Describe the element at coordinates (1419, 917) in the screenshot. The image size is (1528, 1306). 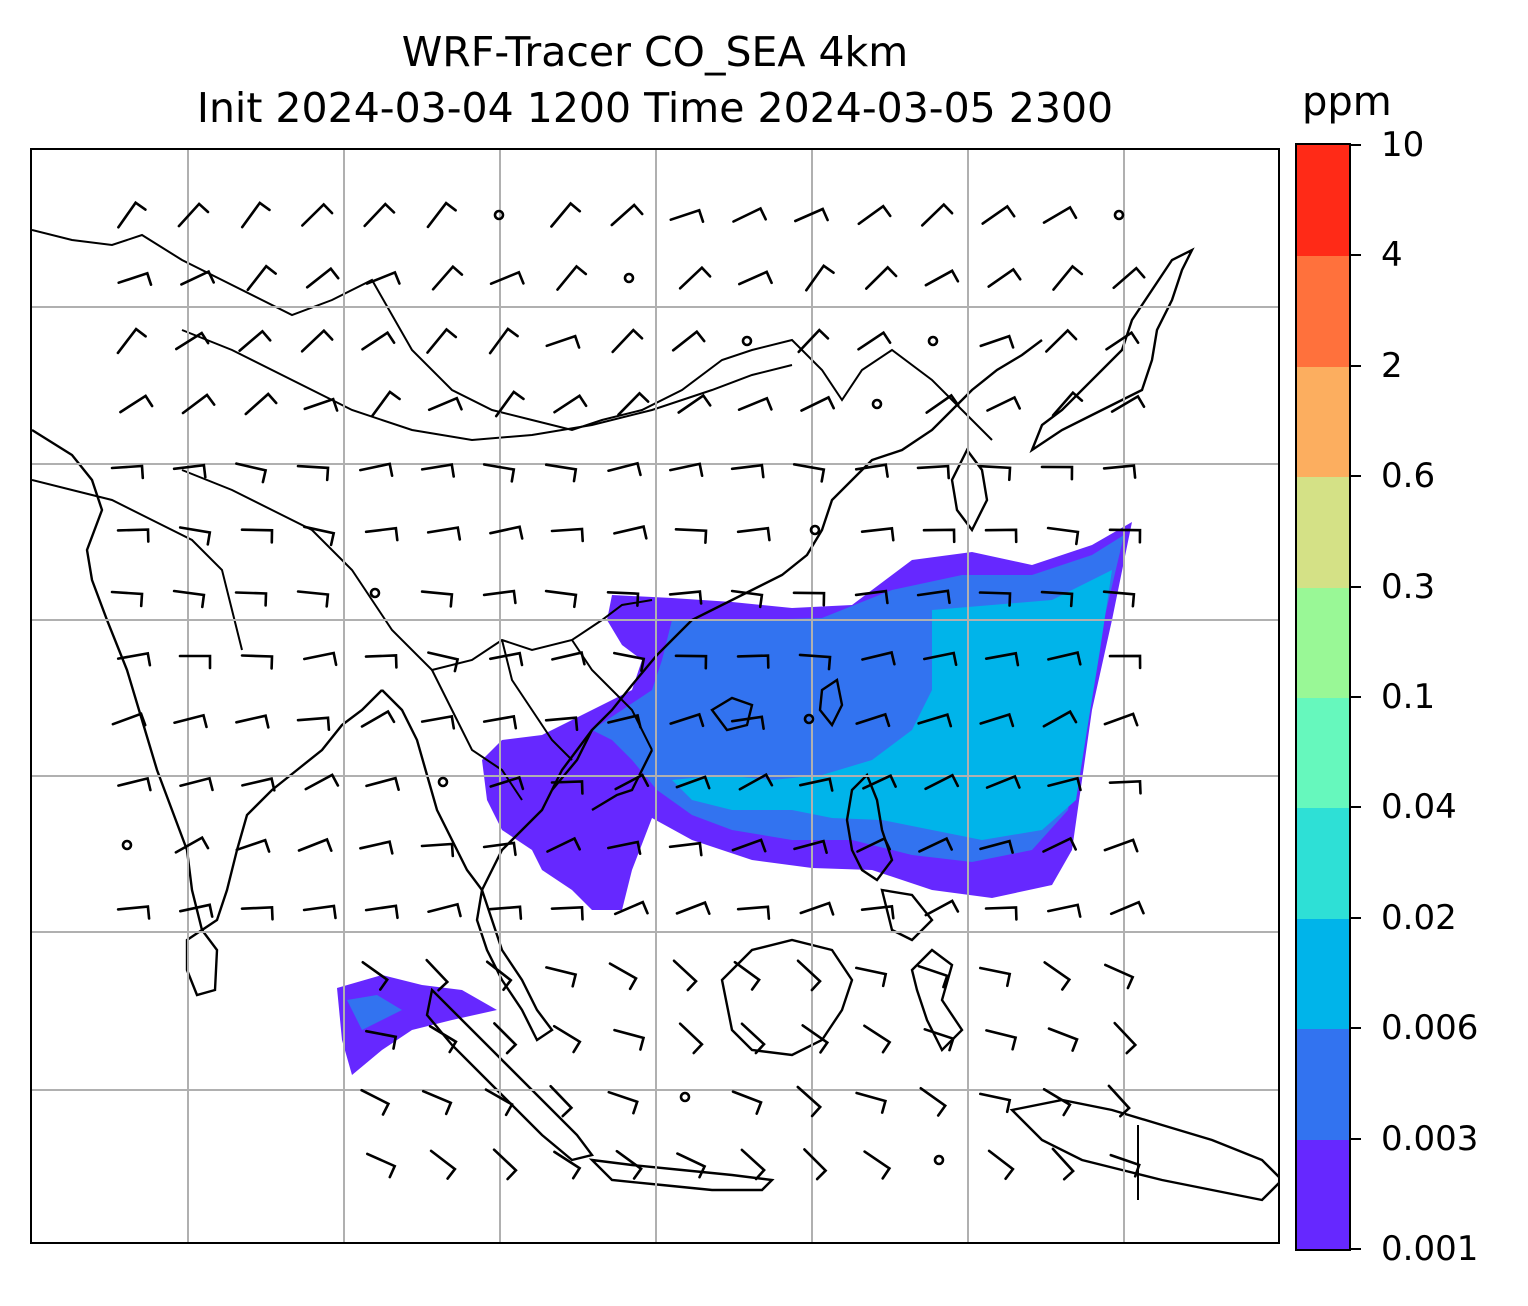
I see `colorbar-tick-label: 0.02` at that location.